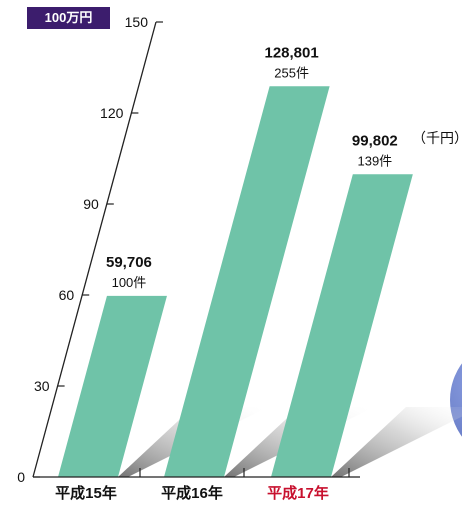 The image size is (462, 505). I want to click on x-category-label: 平成17年, so click(298, 493).